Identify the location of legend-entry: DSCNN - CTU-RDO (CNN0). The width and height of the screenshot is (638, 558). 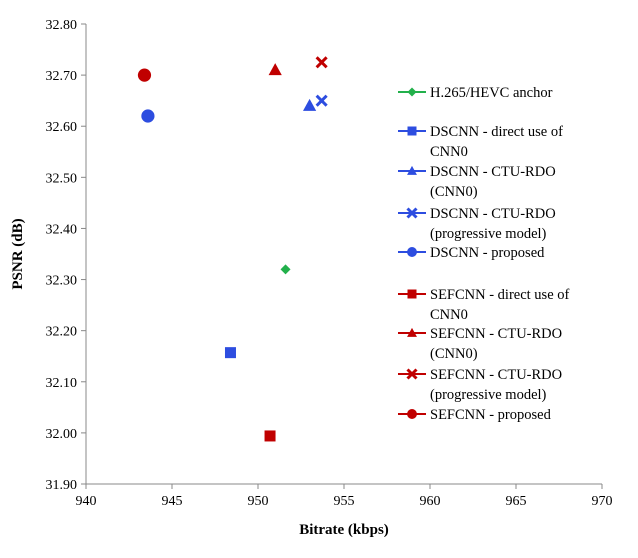
(477, 182).